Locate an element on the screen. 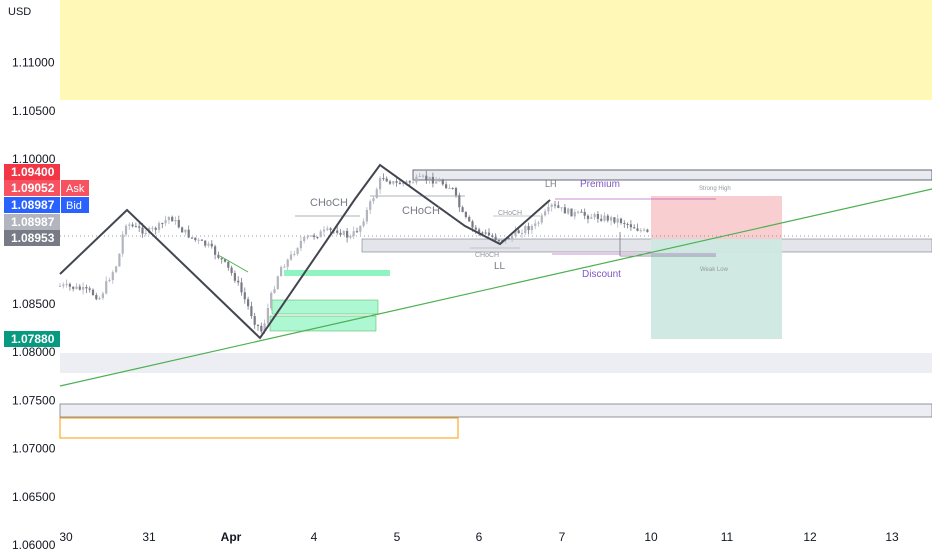 This screenshot has height=550, width=932. choch-label-3: CHoCH is located at coordinates (510, 213).